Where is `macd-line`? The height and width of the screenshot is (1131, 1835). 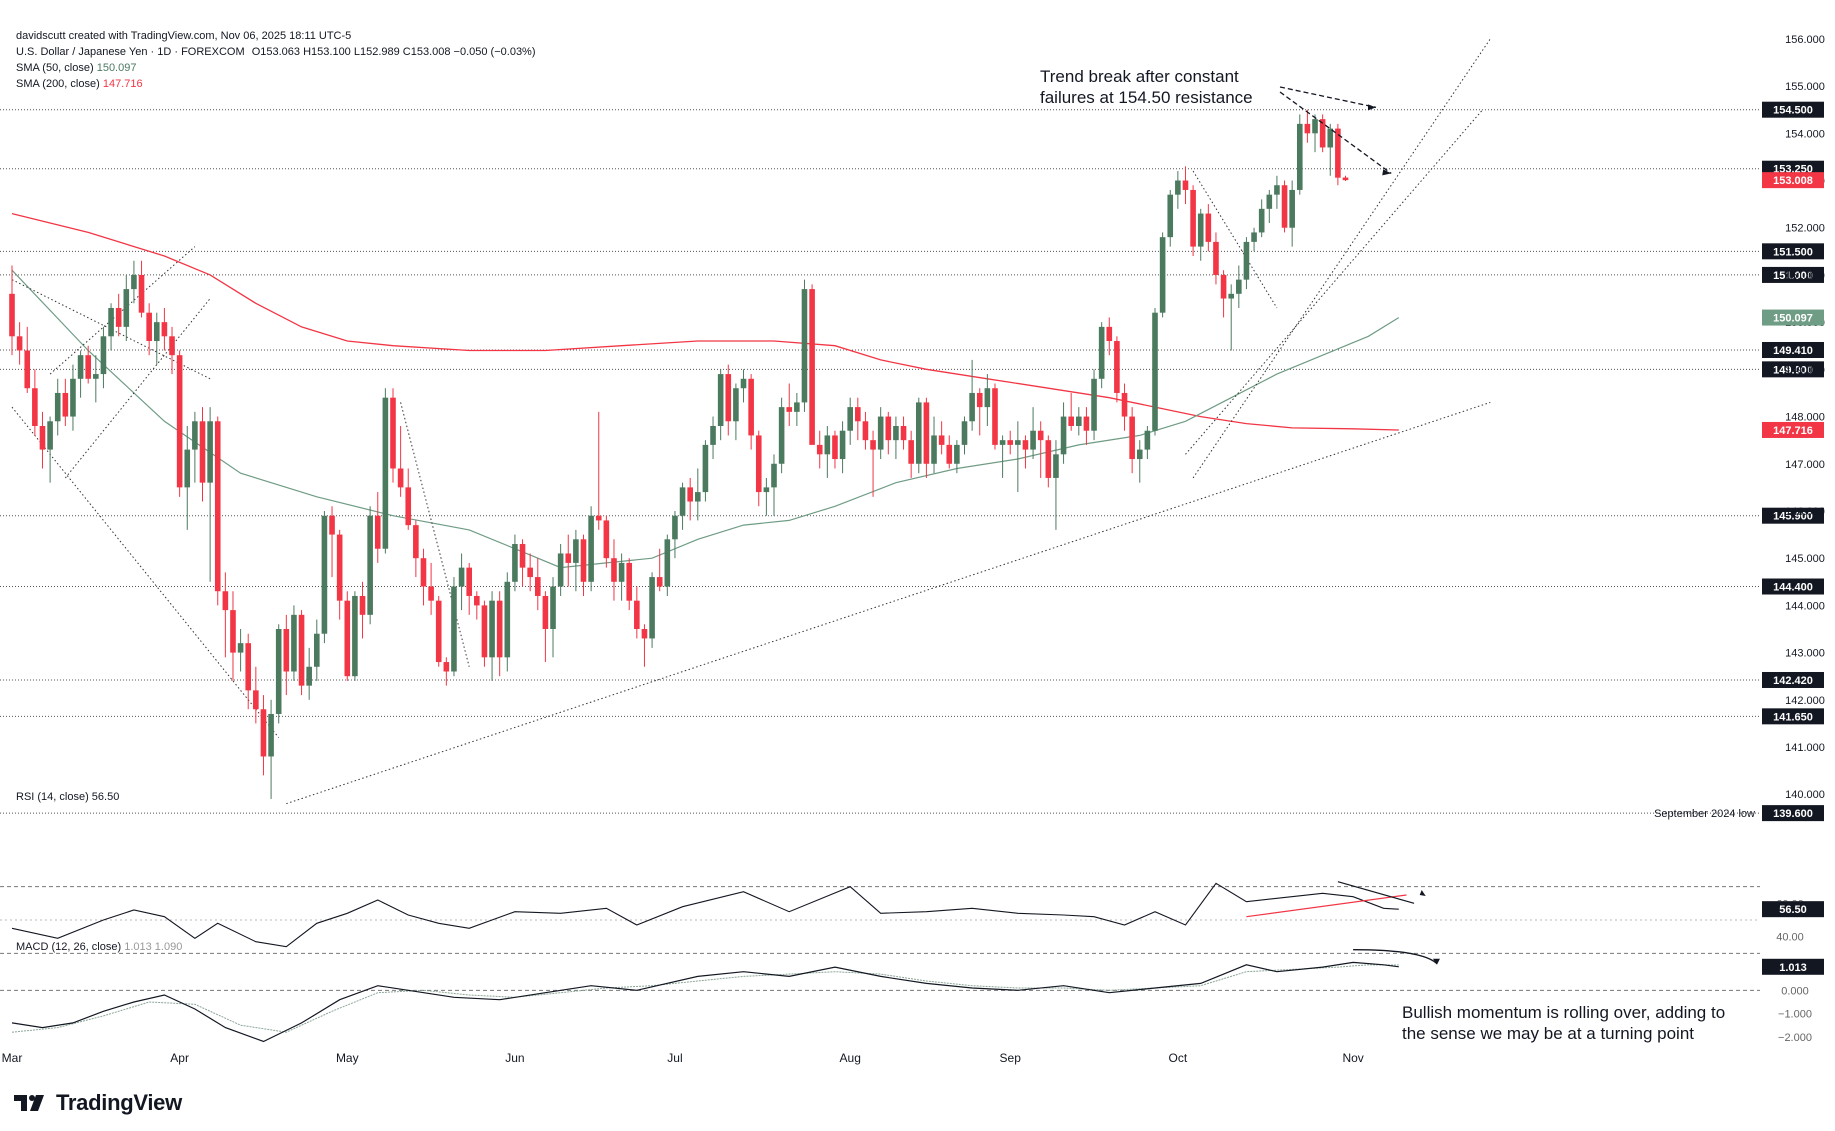 macd-line is located at coordinates (705, 1002).